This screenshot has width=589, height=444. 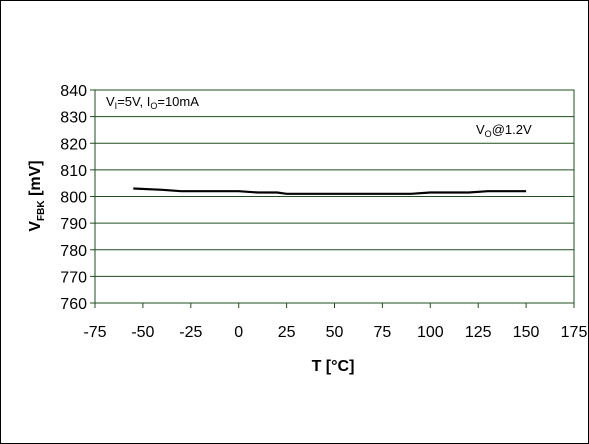 What do you see at coordinates (73, 304) in the screenshot?
I see `y-tick-label: 760` at bounding box center [73, 304].